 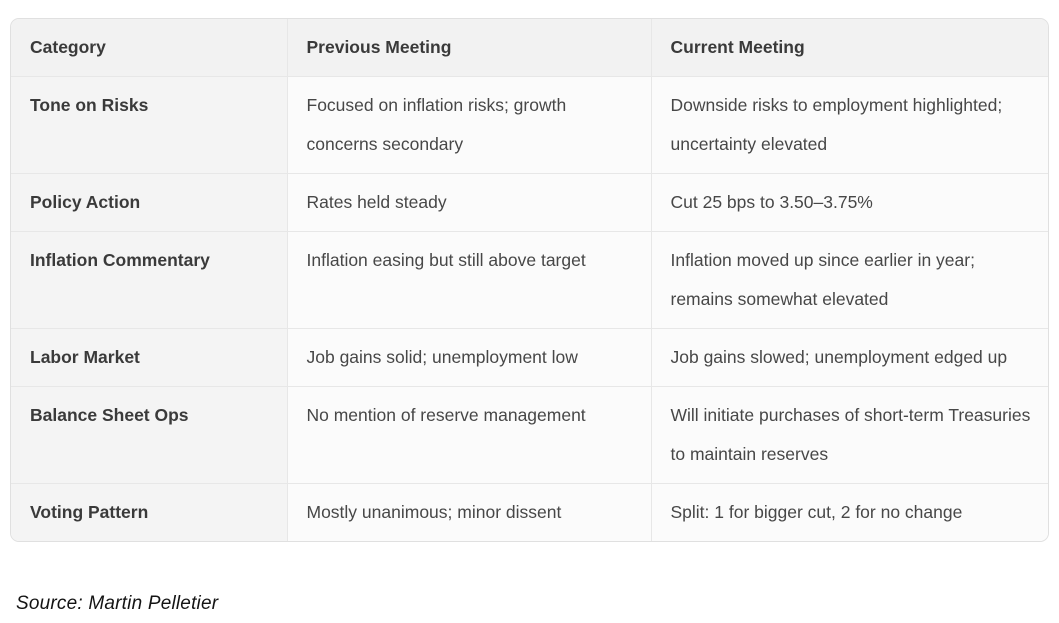 What do you see at coordinates (149, 280) in the screenshot?
I see `category-cell: Inflation Commentary` at bounding box center [149, 280].